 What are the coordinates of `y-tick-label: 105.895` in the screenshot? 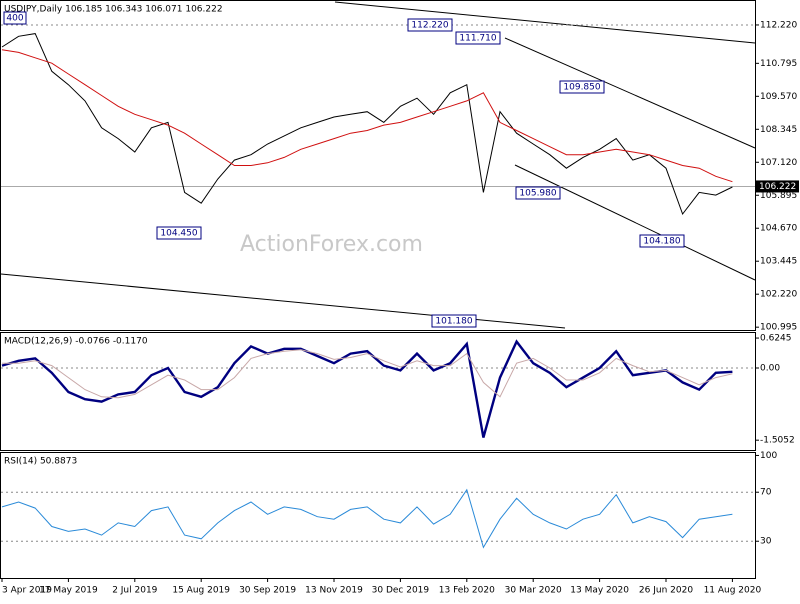 It's located at (778, 196).